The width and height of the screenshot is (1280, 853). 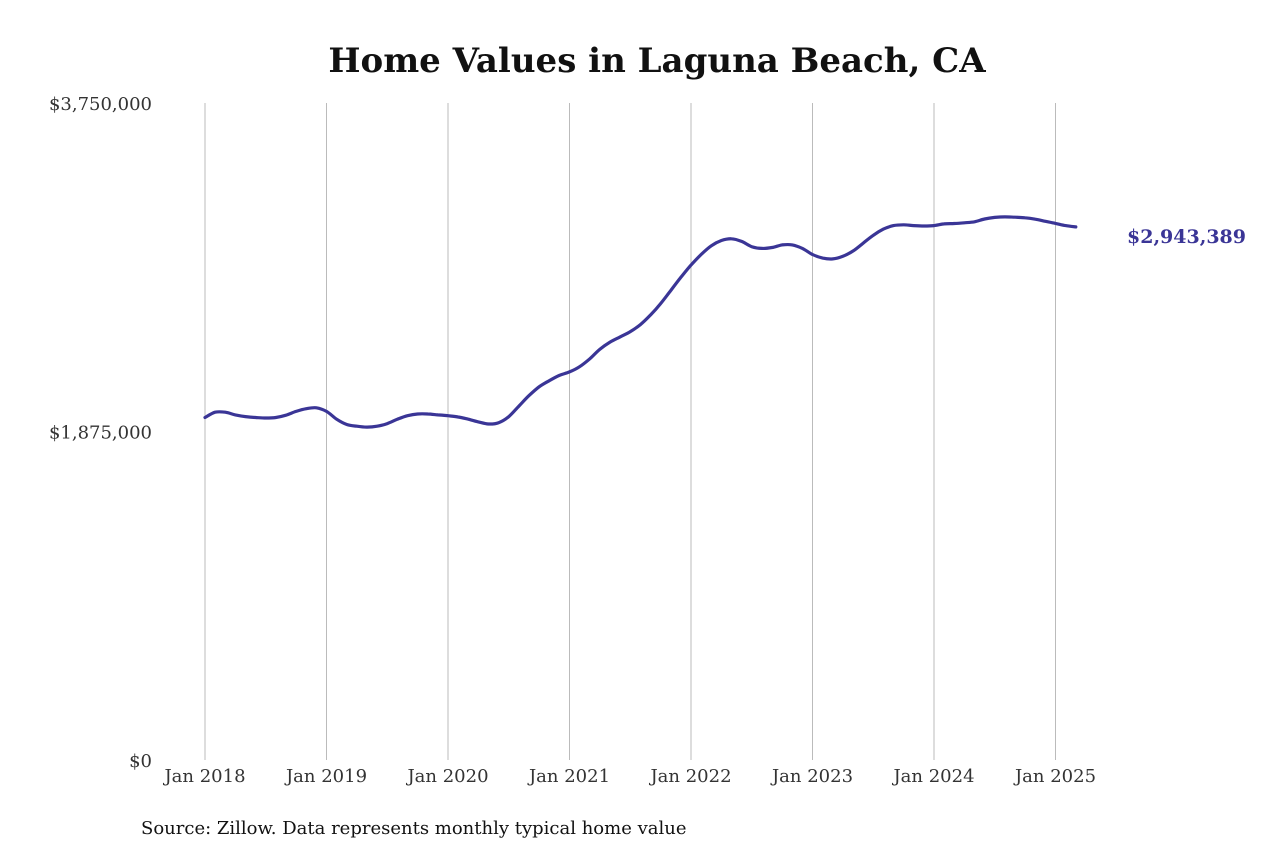 What do you see at coordinates (325, 776) in the screenshot?
I see `x-tick-label: Jan 2019` at bounding box center [325, 776].